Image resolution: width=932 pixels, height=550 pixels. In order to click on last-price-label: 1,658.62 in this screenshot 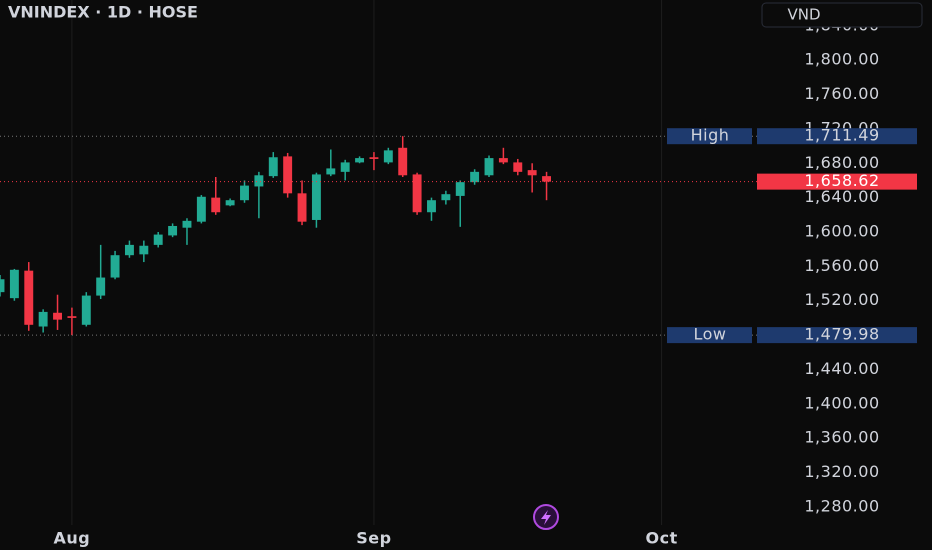, I will do `click(841, 180)`.